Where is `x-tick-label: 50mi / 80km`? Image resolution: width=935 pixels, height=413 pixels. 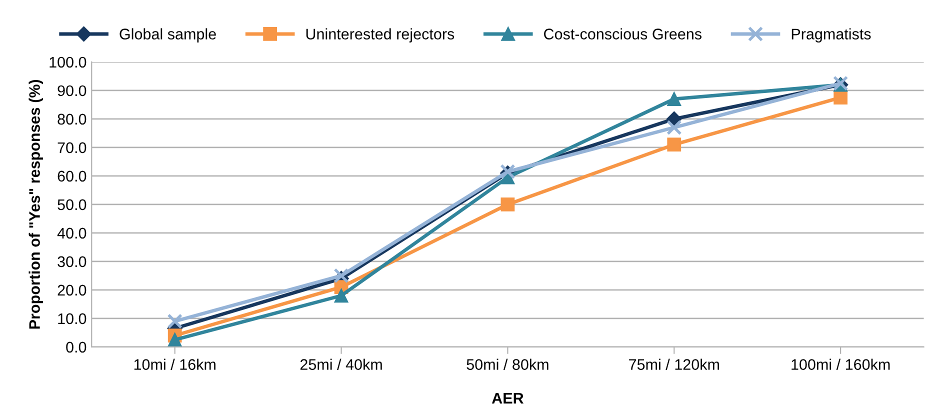
x-tick-label: 50mi / 80km is located at coordinates (507, 364).